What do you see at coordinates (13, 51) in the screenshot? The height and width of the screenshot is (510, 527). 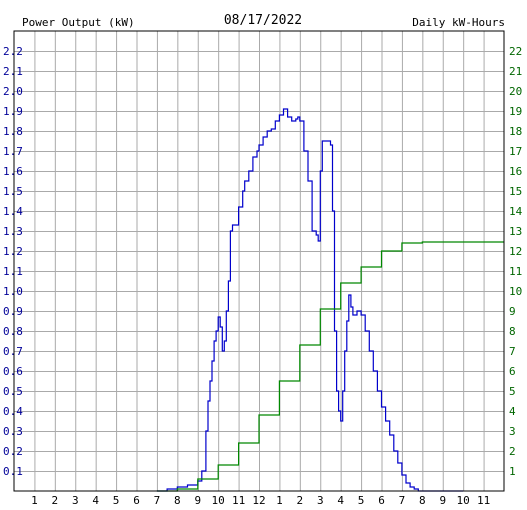 I see `left-tick-label: 2.2` at bounding box center [13, 51].